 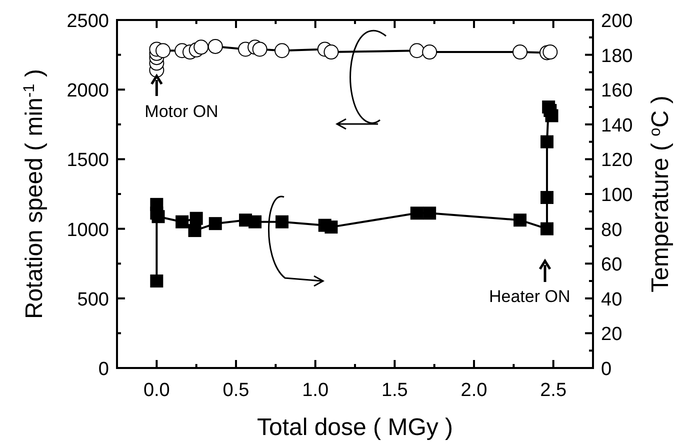 I want to click on y-tick-label: 2500, so click(x=87, y=21).